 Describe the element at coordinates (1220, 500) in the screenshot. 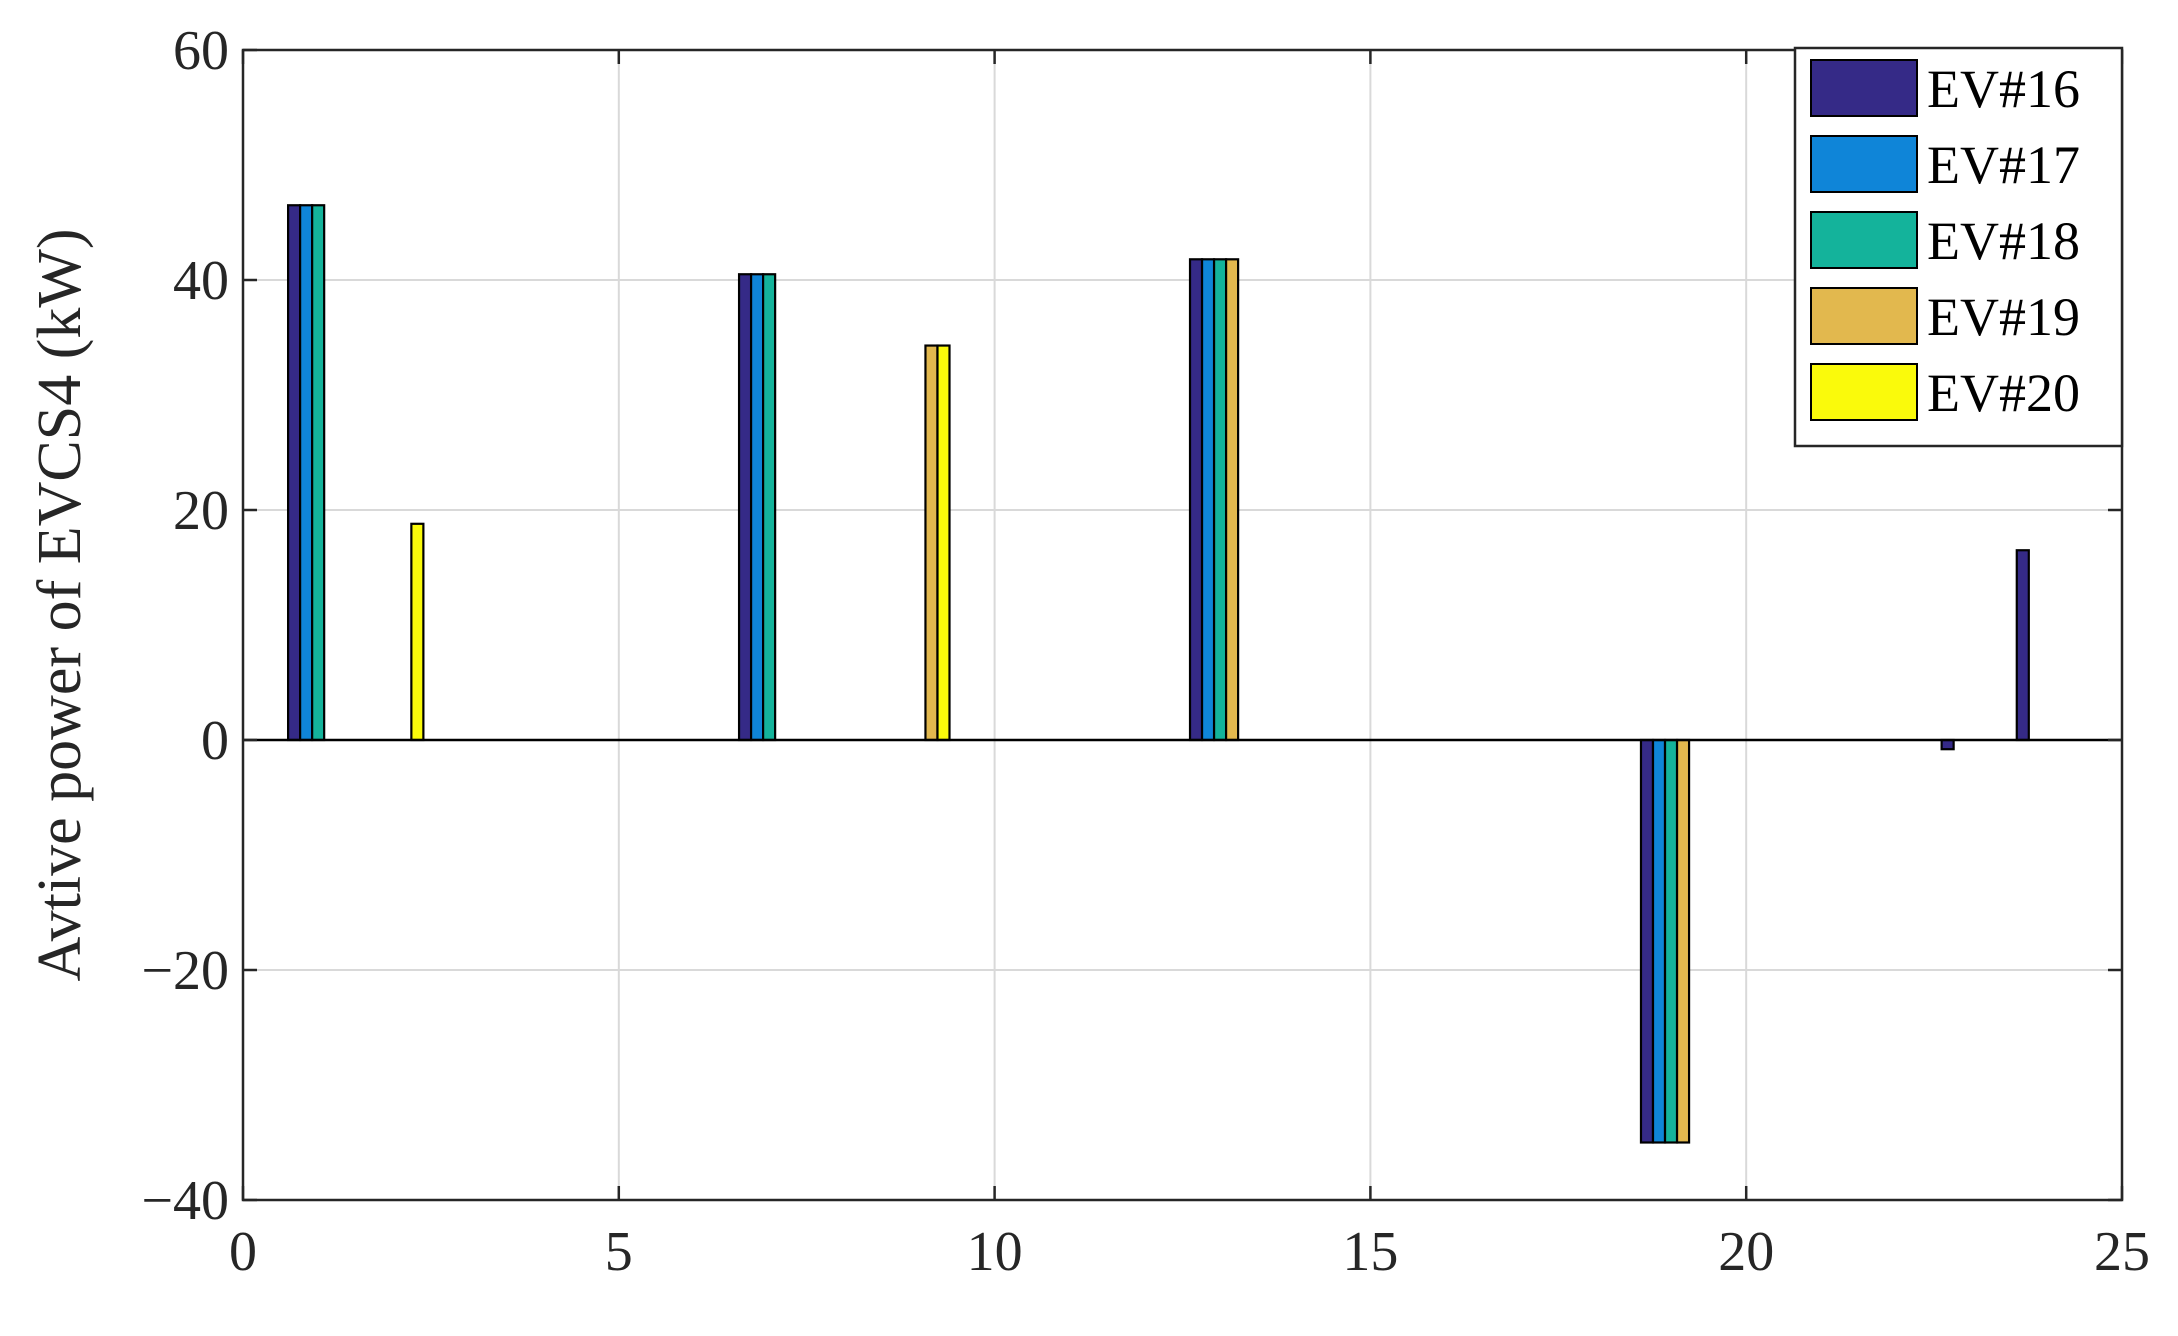

I see `bar-EV18-x13` at that location.